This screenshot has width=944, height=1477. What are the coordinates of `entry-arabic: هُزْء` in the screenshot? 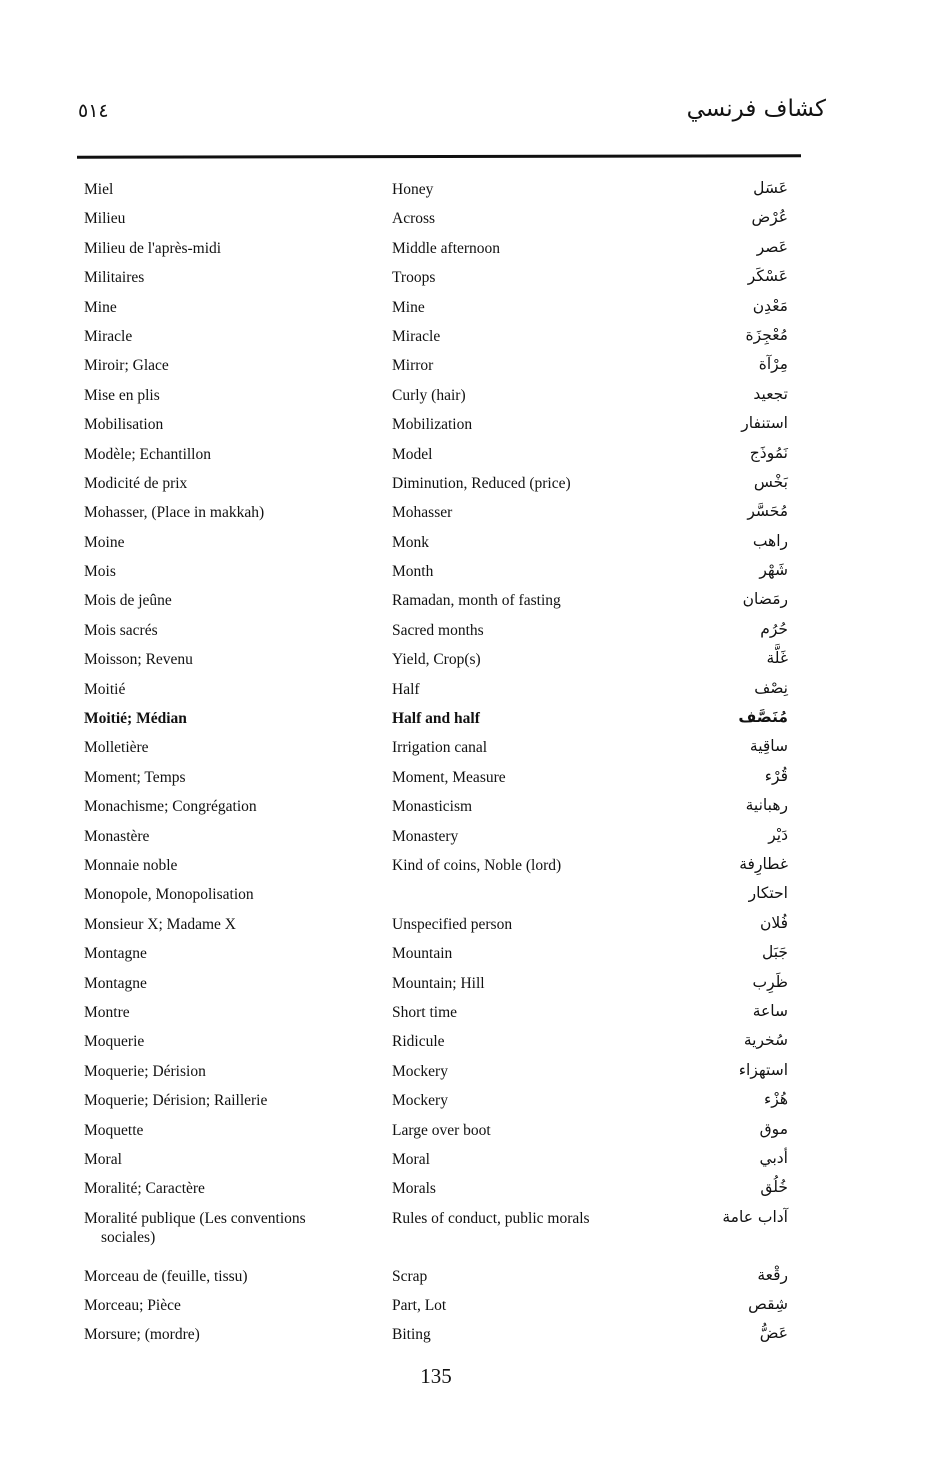 It's located at (775, 1099).